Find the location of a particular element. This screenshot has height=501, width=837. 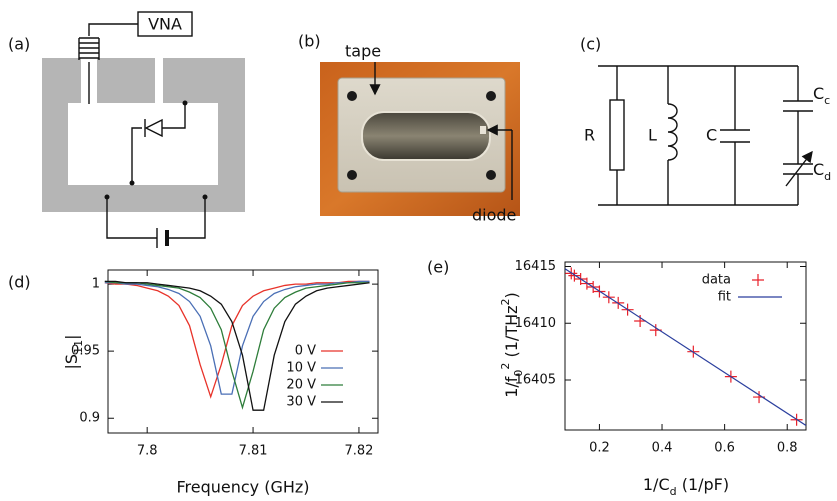

x-tick-label: 0.2 is located at coordinates (599, 448).